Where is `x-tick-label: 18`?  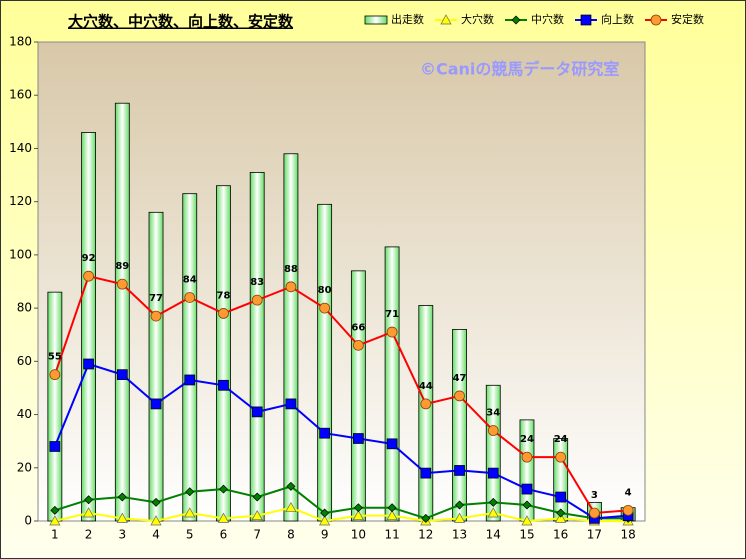 x-tick-label: 18 is located at coordinates (627, 535).